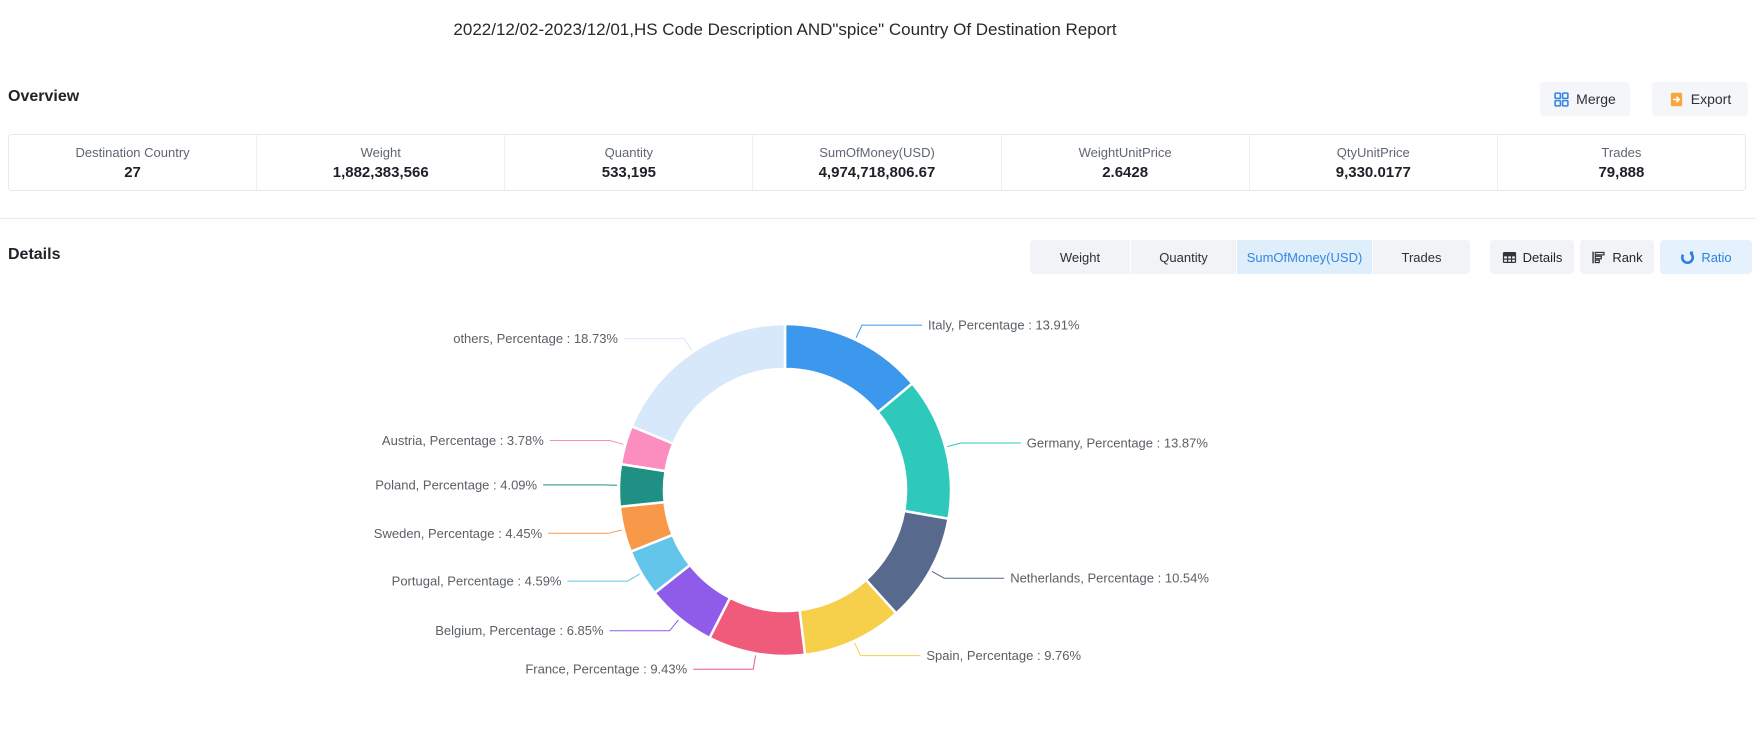 The width and height of the screenshot is (1756, 753). What do you see at coordinates (1598, 257) in the screenshot?
I see `rank-icon` at bounding box center [1598, 257].